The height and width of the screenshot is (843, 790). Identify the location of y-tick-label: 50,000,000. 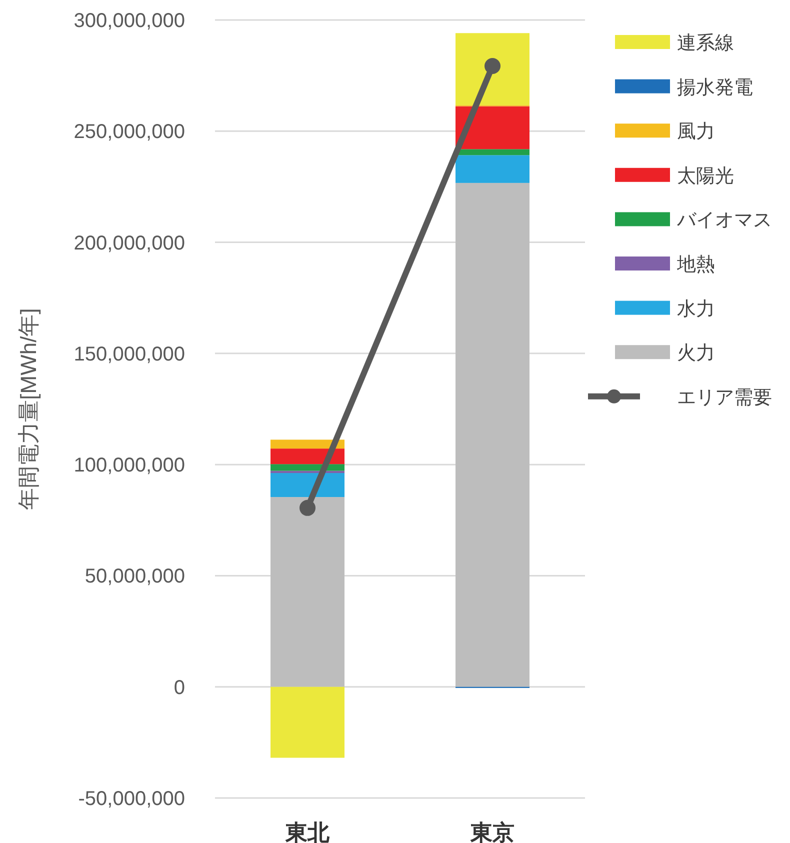
(134, 577).